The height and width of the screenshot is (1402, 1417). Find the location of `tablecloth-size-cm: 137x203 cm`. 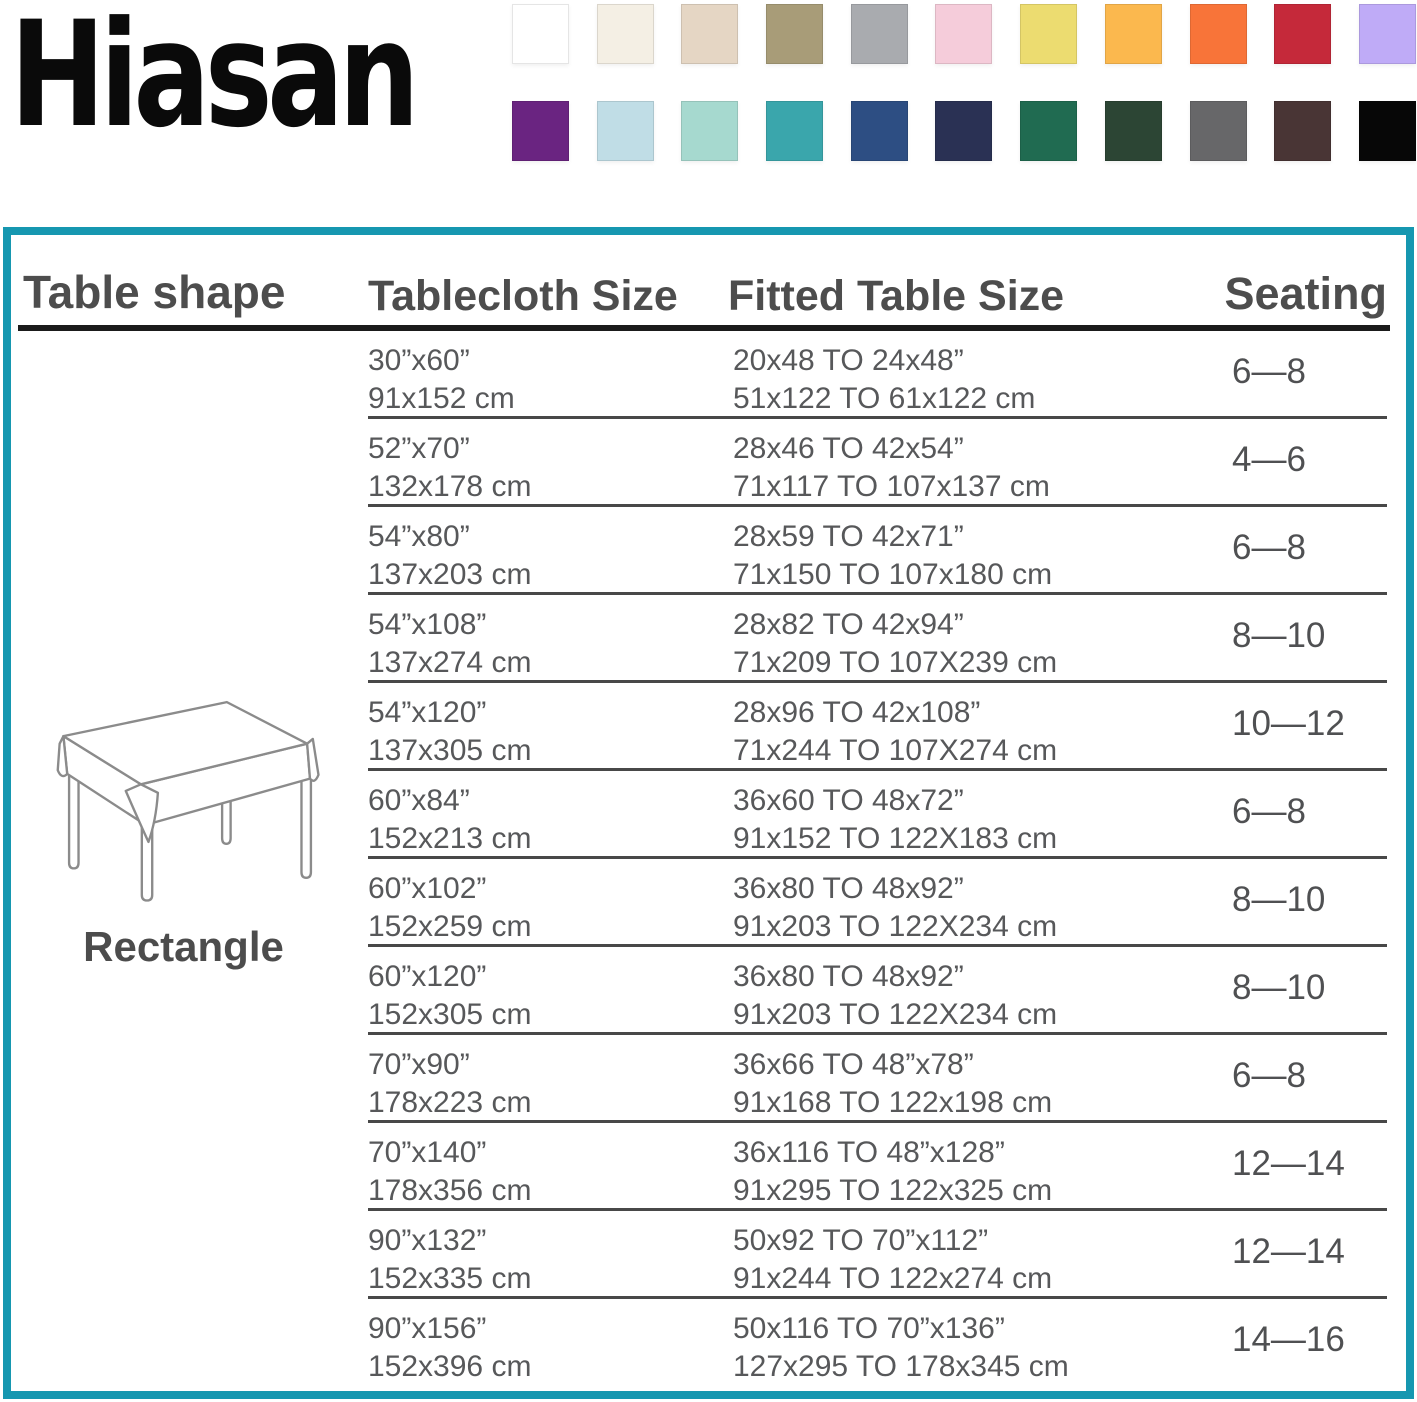

tablecloth-size-cm: 137x203 cm is located at coordinates (450, 574).